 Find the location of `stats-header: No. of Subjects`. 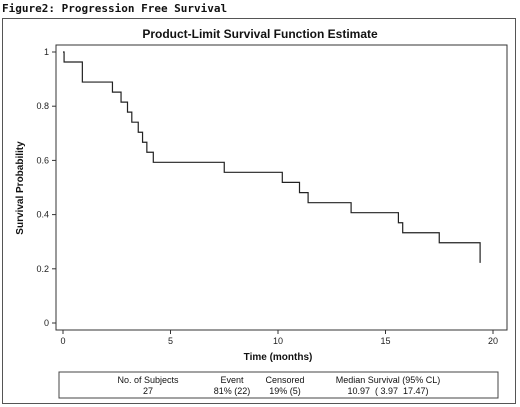

stats-header: No. of Subjects is located at coordinates (148, 380).